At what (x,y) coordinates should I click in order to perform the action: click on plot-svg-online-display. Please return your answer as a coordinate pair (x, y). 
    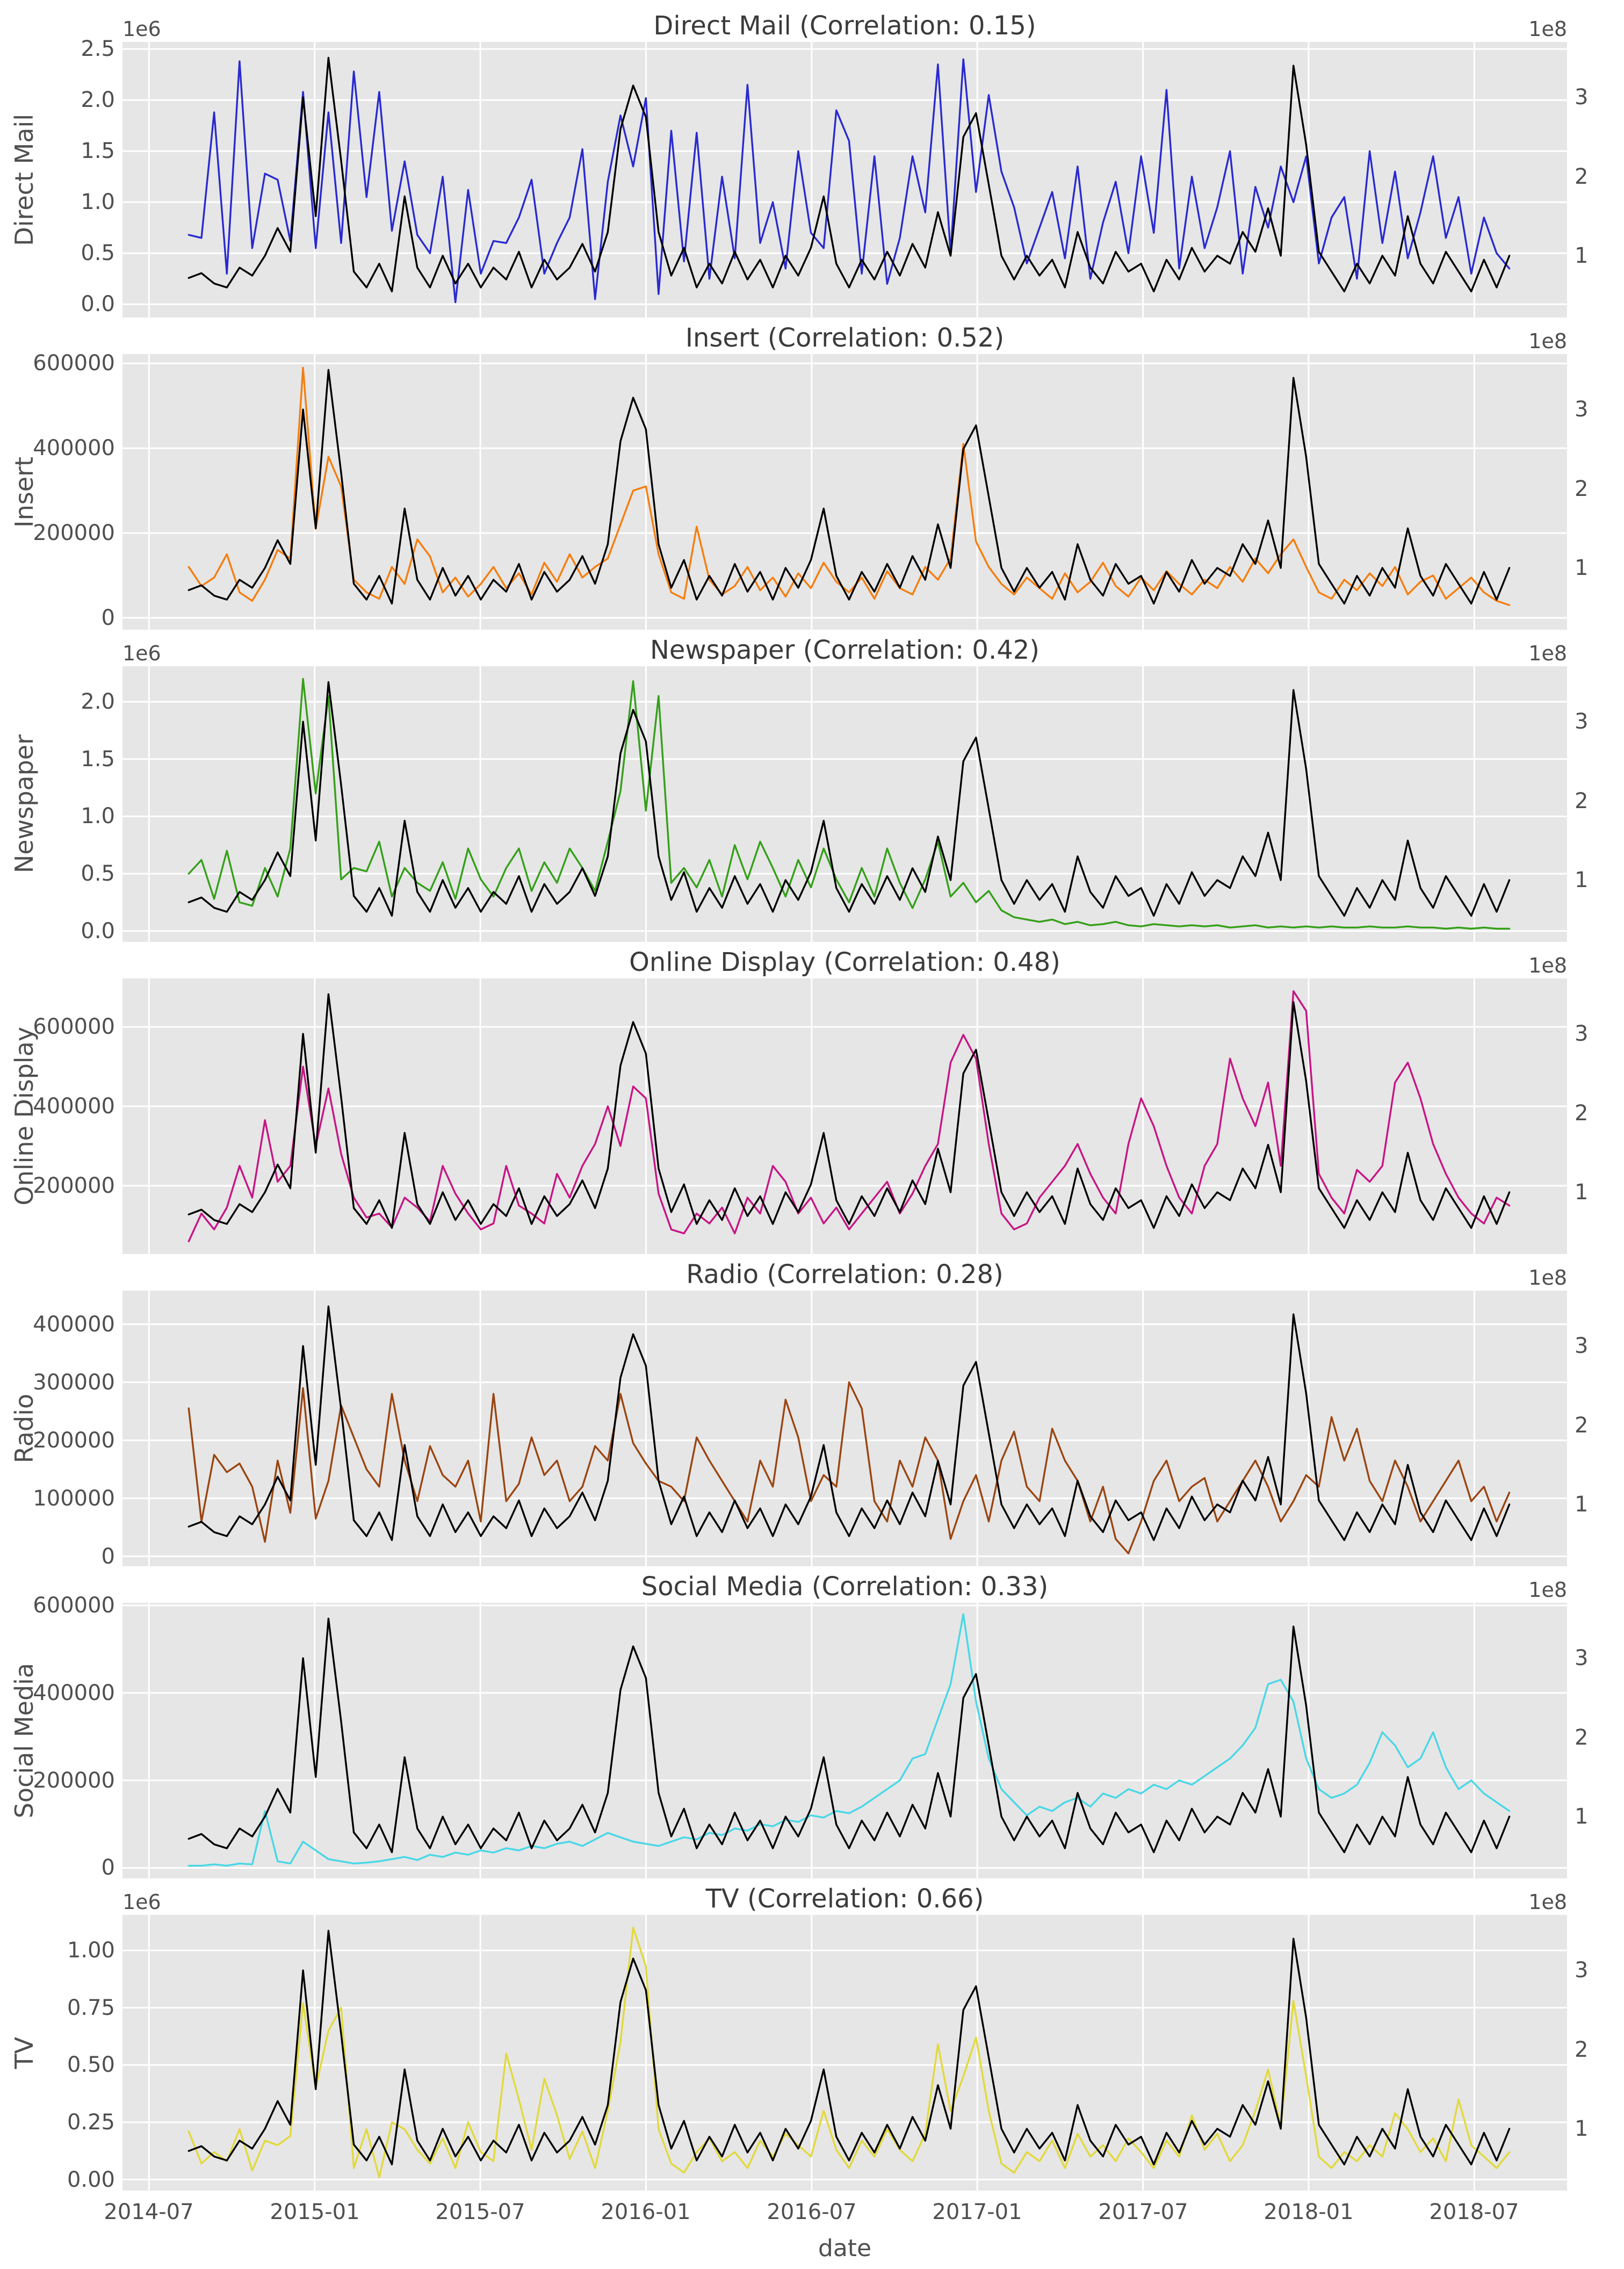
    Looking at the image, I should click on (845, 1116).